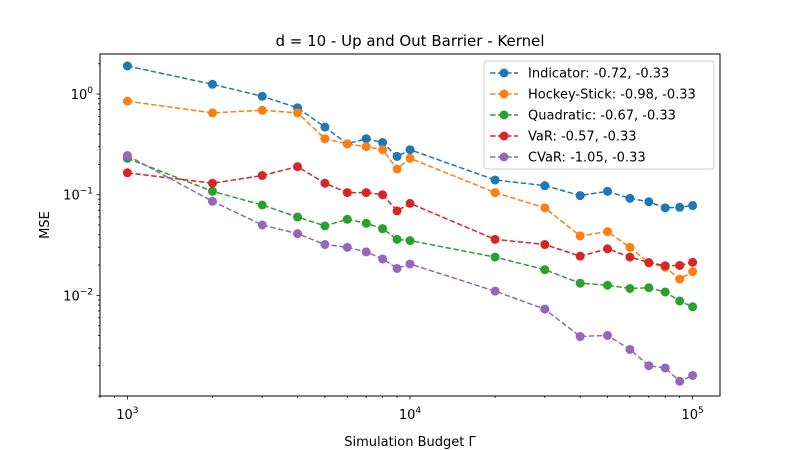  What do you see at coordinates (401, 409) in the screenshot?
I see `x-axis-ticks: 10³ 10⁴ 10⁵` at bounding box center [401, 409].